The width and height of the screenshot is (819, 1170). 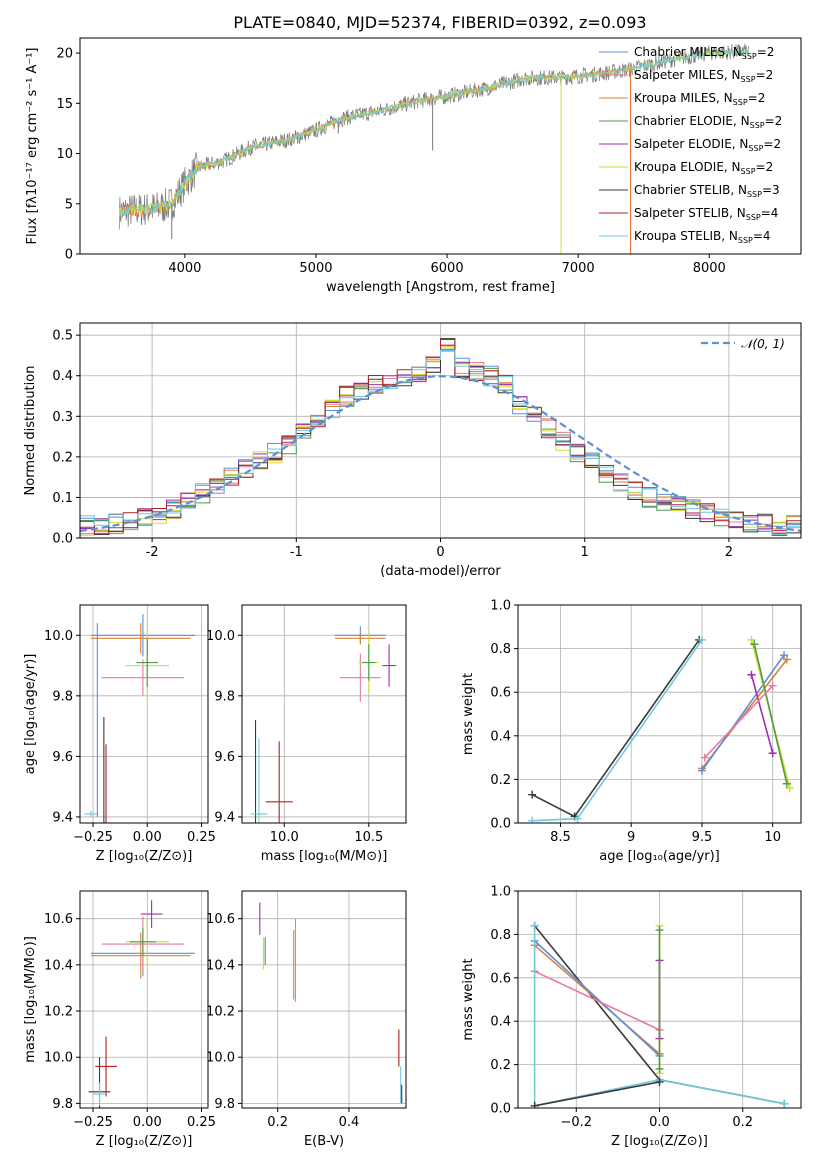 What do you see at coordinates (30, 714) in the screenshot?
I see `y-axis-label: age [log₁₀(age/yr)]` at bounding box center [30, 714].